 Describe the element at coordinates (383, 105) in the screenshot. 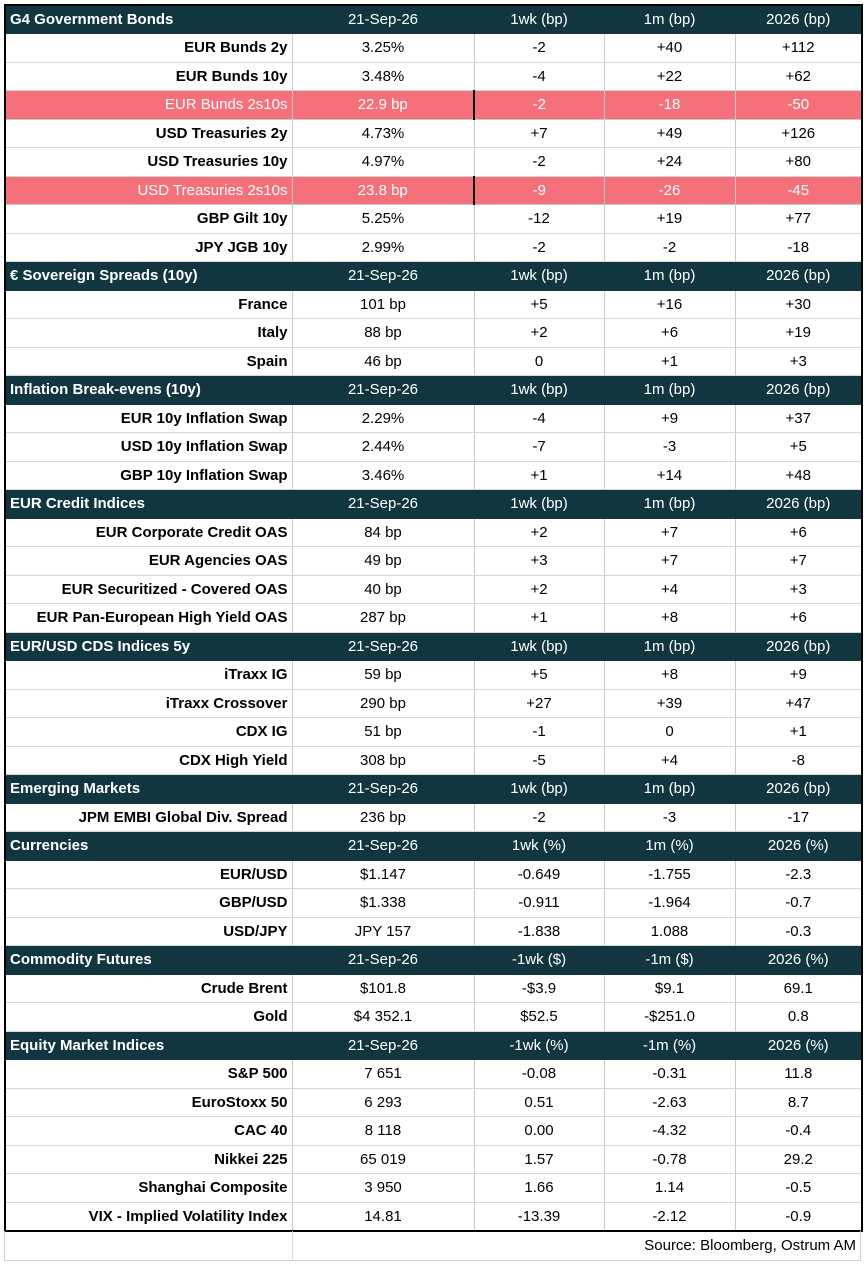

I see `value-cell: 22.9 bp` at that location.